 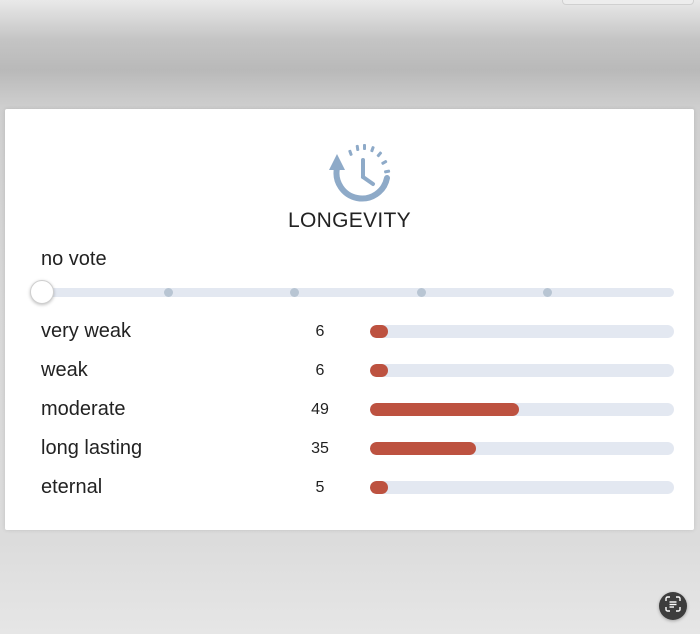 I want to click on vote-status-label: no vote, so click(x=74, y=259).